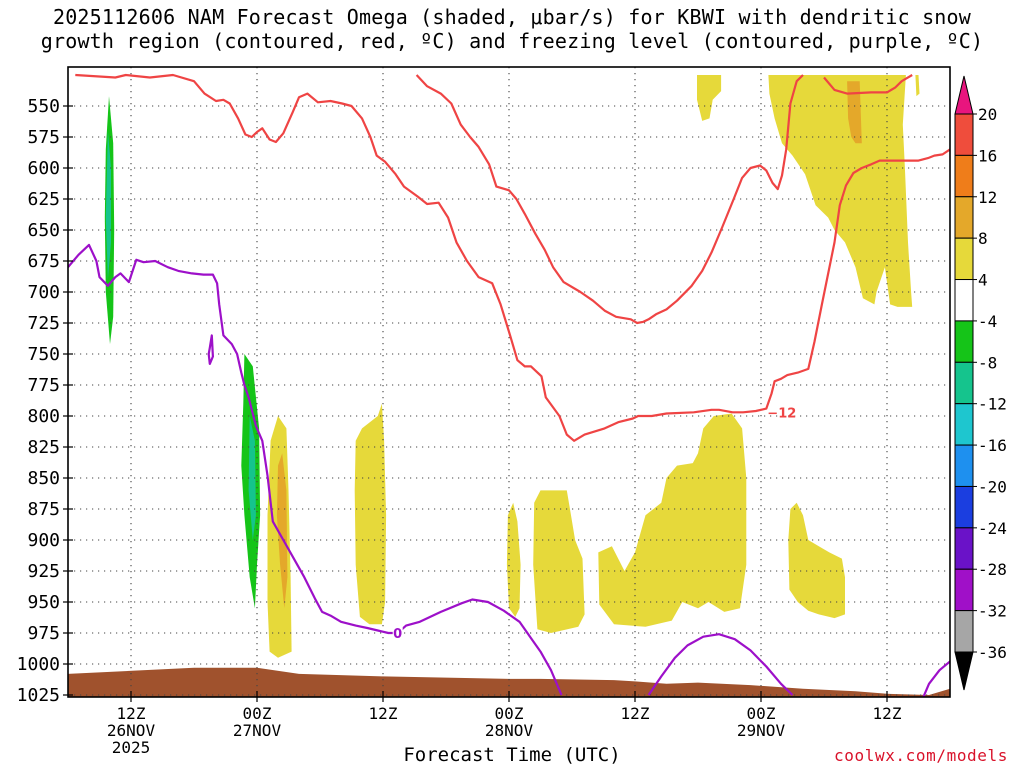 The image size is (1024, 768). I want to click on colorbar-top-arrow, so click(964, 95).